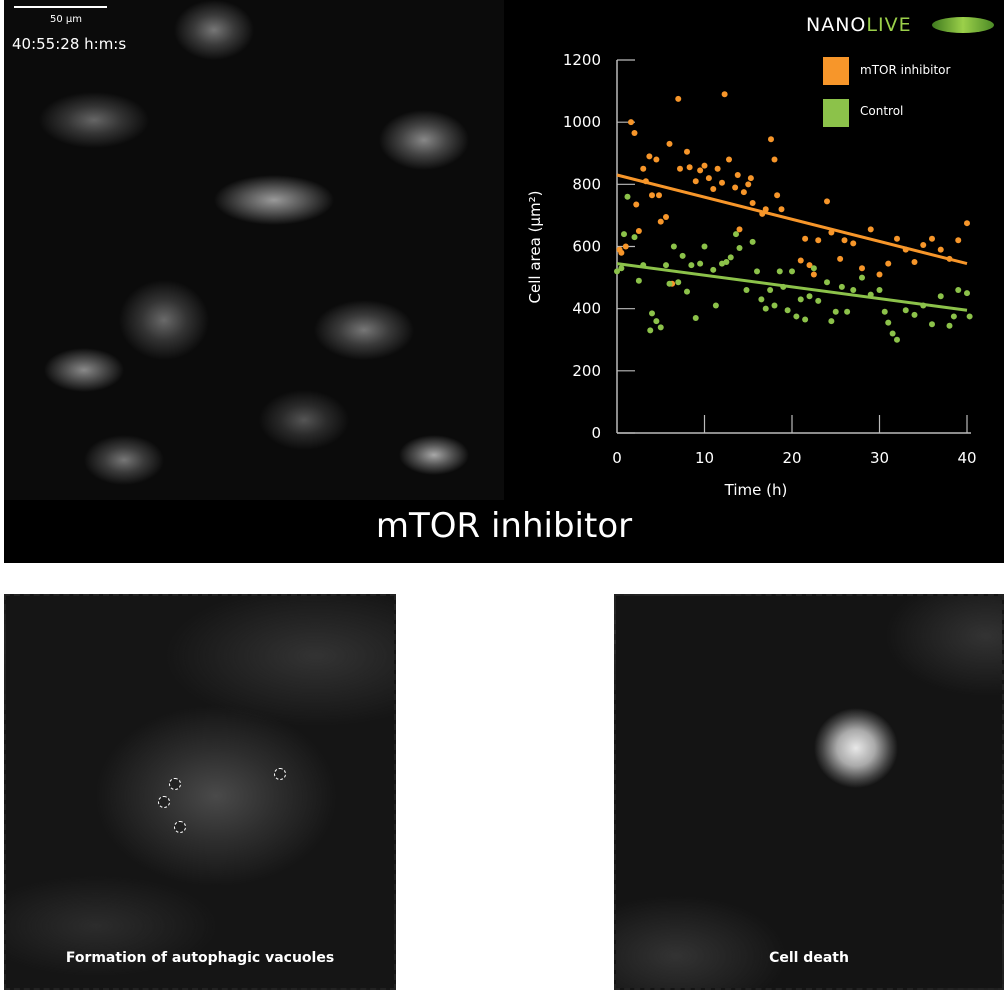 The width and height of the screenshot is (1008, 991). I want to click on scale-label: 50 µm, so click(66, 19).